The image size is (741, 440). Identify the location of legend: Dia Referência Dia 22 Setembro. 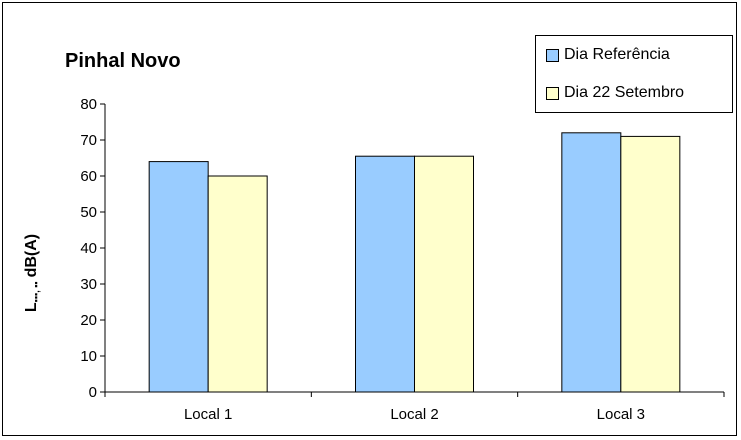
(634, 74).